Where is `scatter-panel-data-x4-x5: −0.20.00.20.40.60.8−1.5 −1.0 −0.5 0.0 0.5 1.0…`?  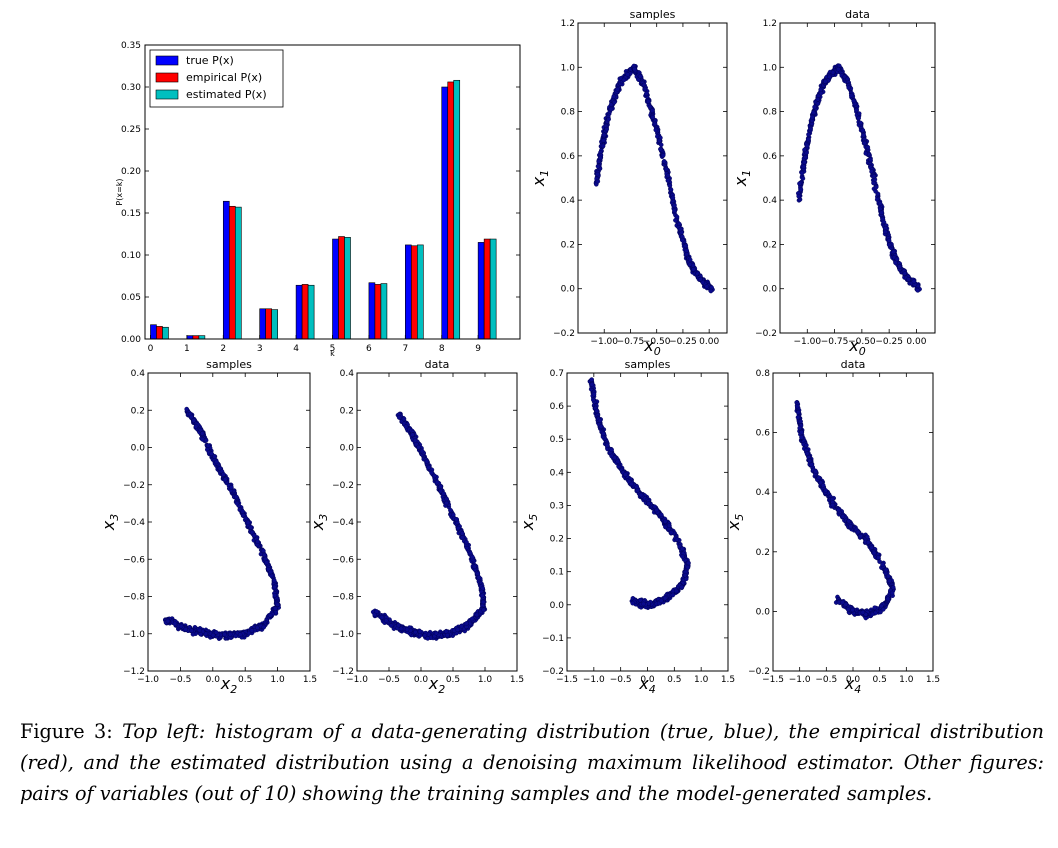
scatter-panel-data-x4-x5: −0.20.00.20.40.60.8−1.5 −1.0 −0.5 0.0 0.5 1.0… is located at coordinates (832, 527).